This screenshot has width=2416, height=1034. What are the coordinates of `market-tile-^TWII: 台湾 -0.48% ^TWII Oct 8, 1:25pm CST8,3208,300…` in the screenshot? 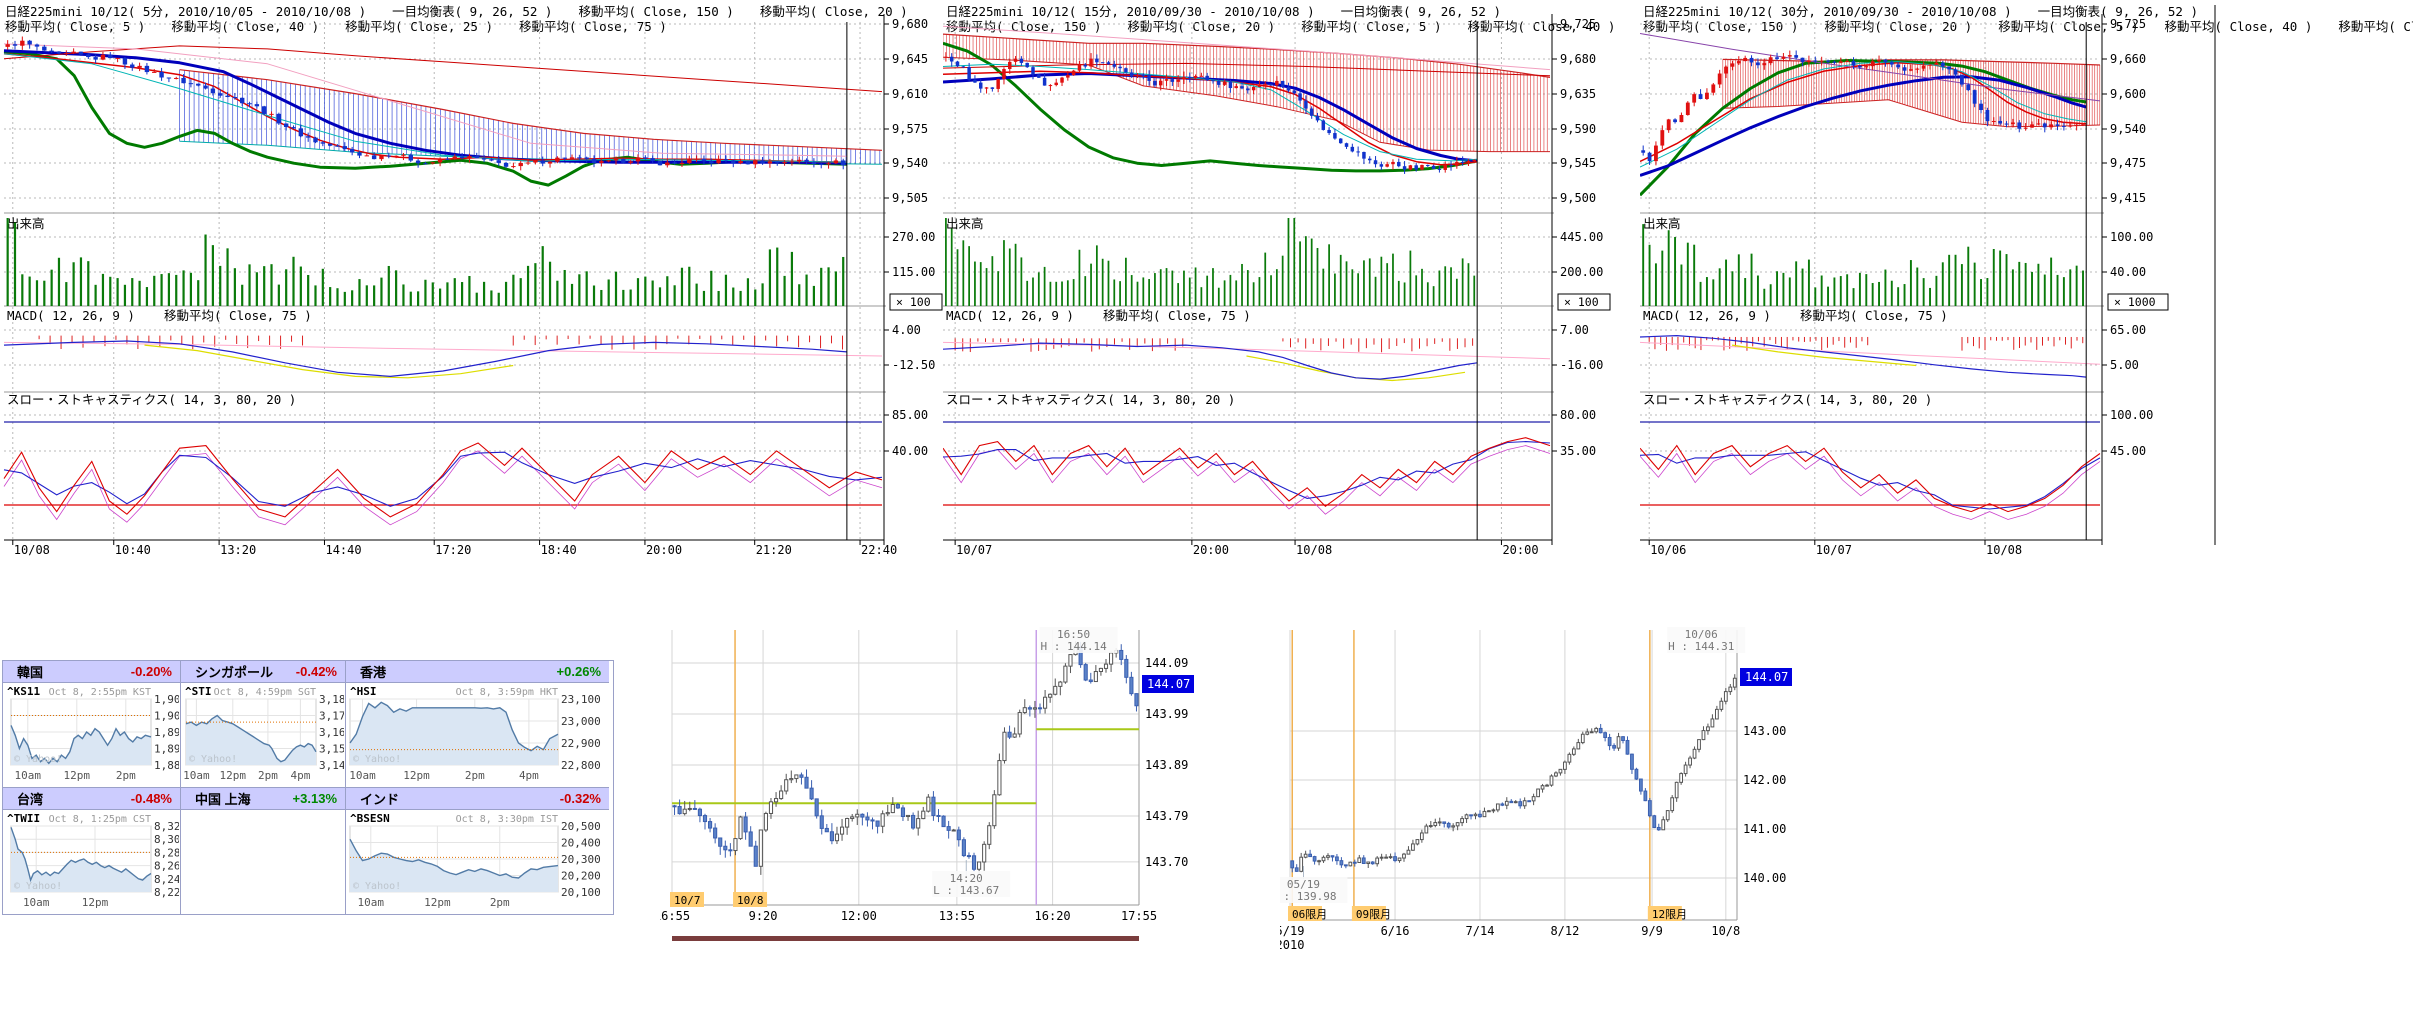 It's located at (95, 851).